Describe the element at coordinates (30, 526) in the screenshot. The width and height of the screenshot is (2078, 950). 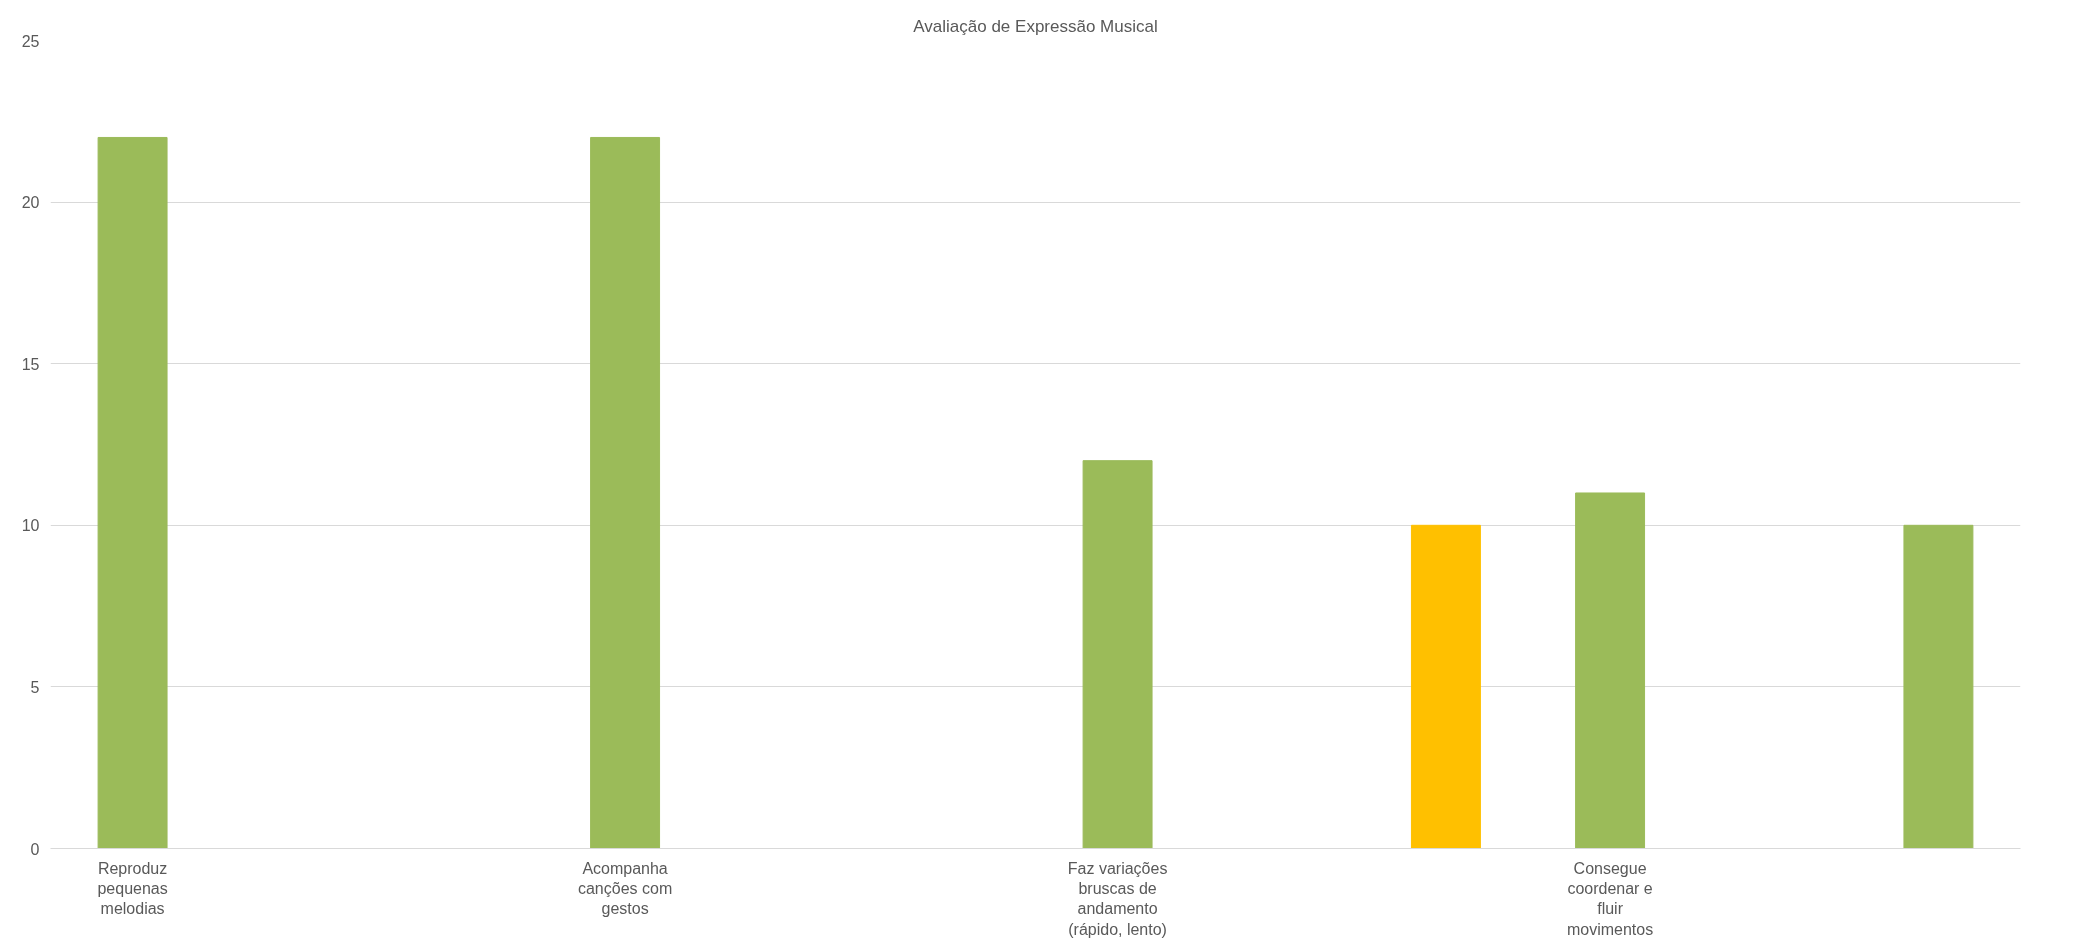
I see `y-tick-label: 10` at that location.